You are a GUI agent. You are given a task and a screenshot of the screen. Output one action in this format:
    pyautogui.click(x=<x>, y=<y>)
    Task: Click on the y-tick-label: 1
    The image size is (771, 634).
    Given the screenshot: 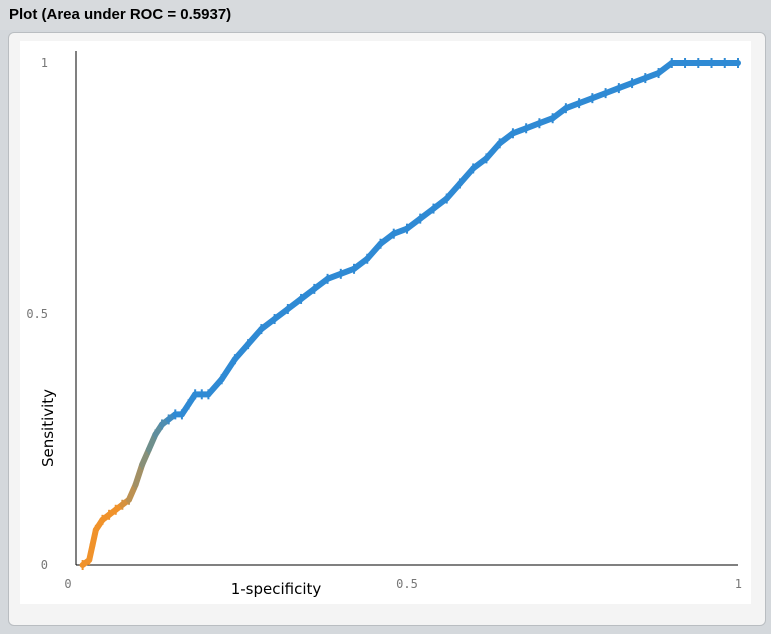 What is the action you would take?
    pyautogui.click(x=44, y=63)
    